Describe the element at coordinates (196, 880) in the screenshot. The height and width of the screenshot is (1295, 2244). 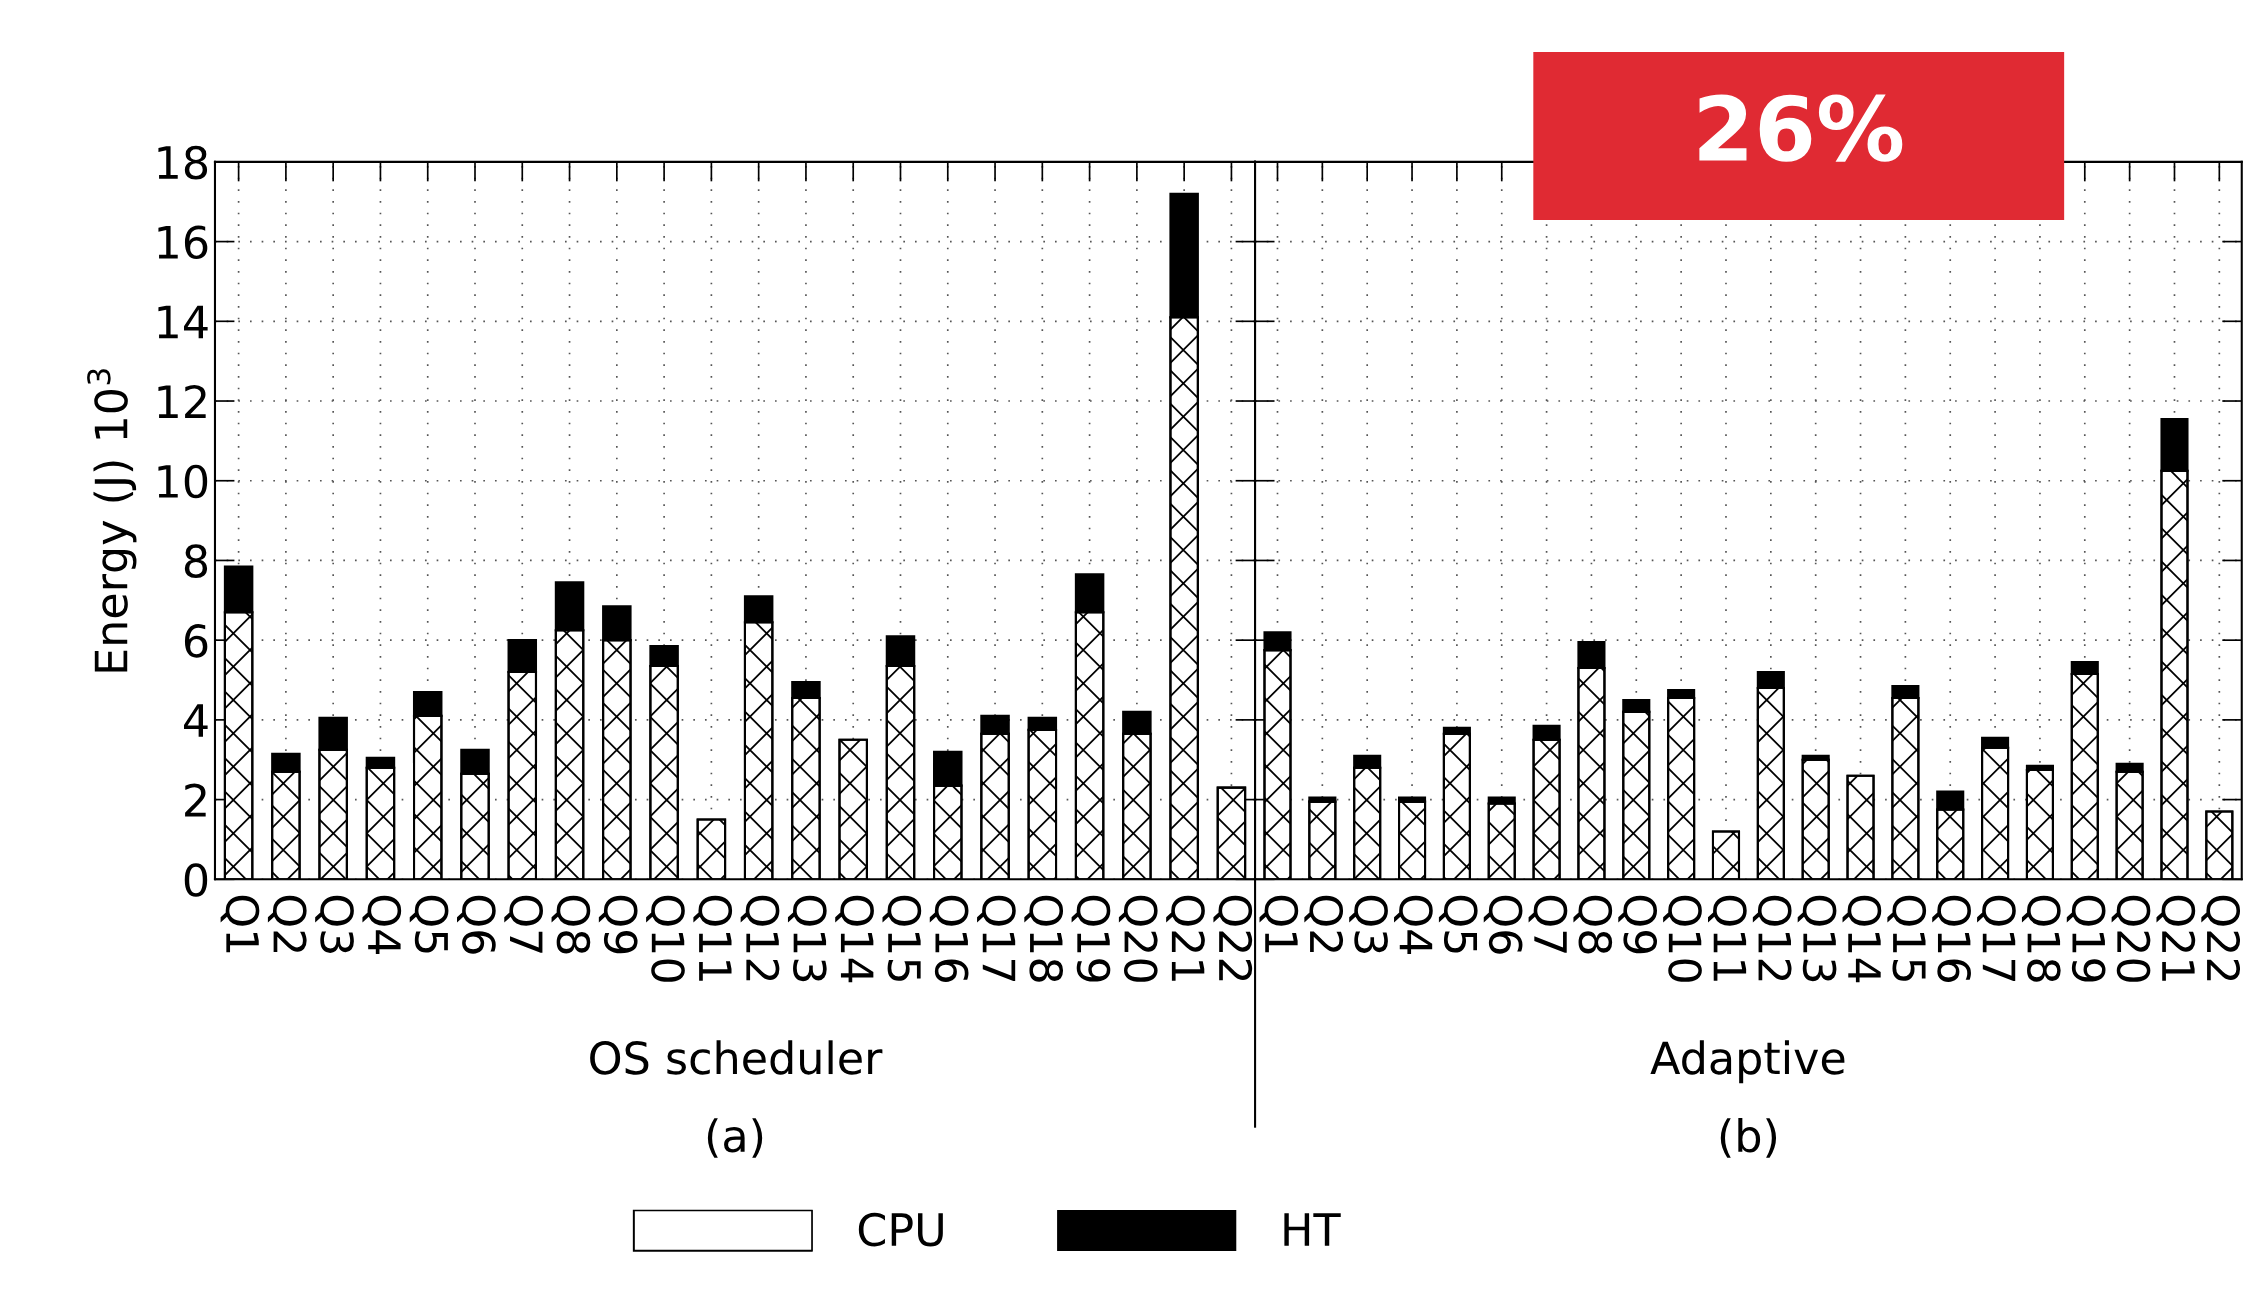
I see `y-tick-label: 0` at that location.